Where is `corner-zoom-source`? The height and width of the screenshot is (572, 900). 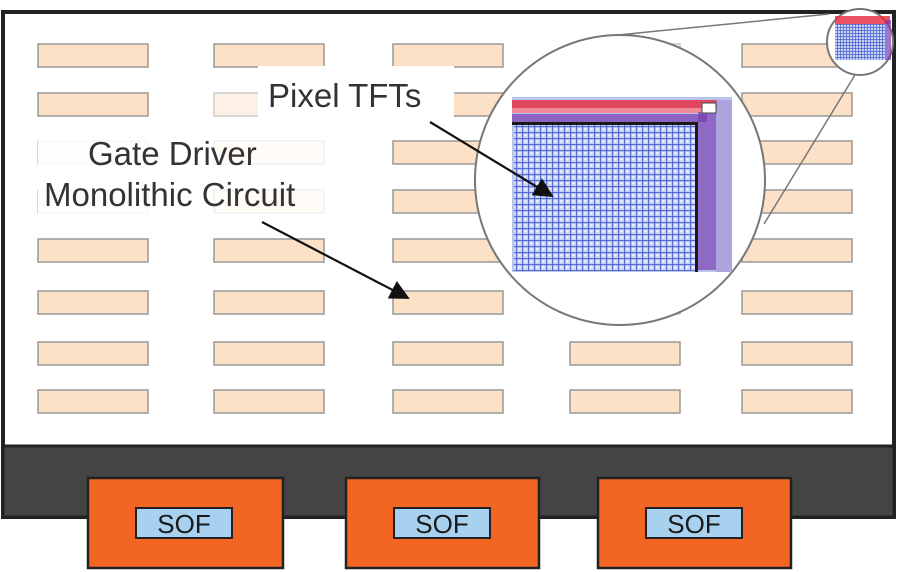 corner-zoom-source is located at coordinates (860, 42).